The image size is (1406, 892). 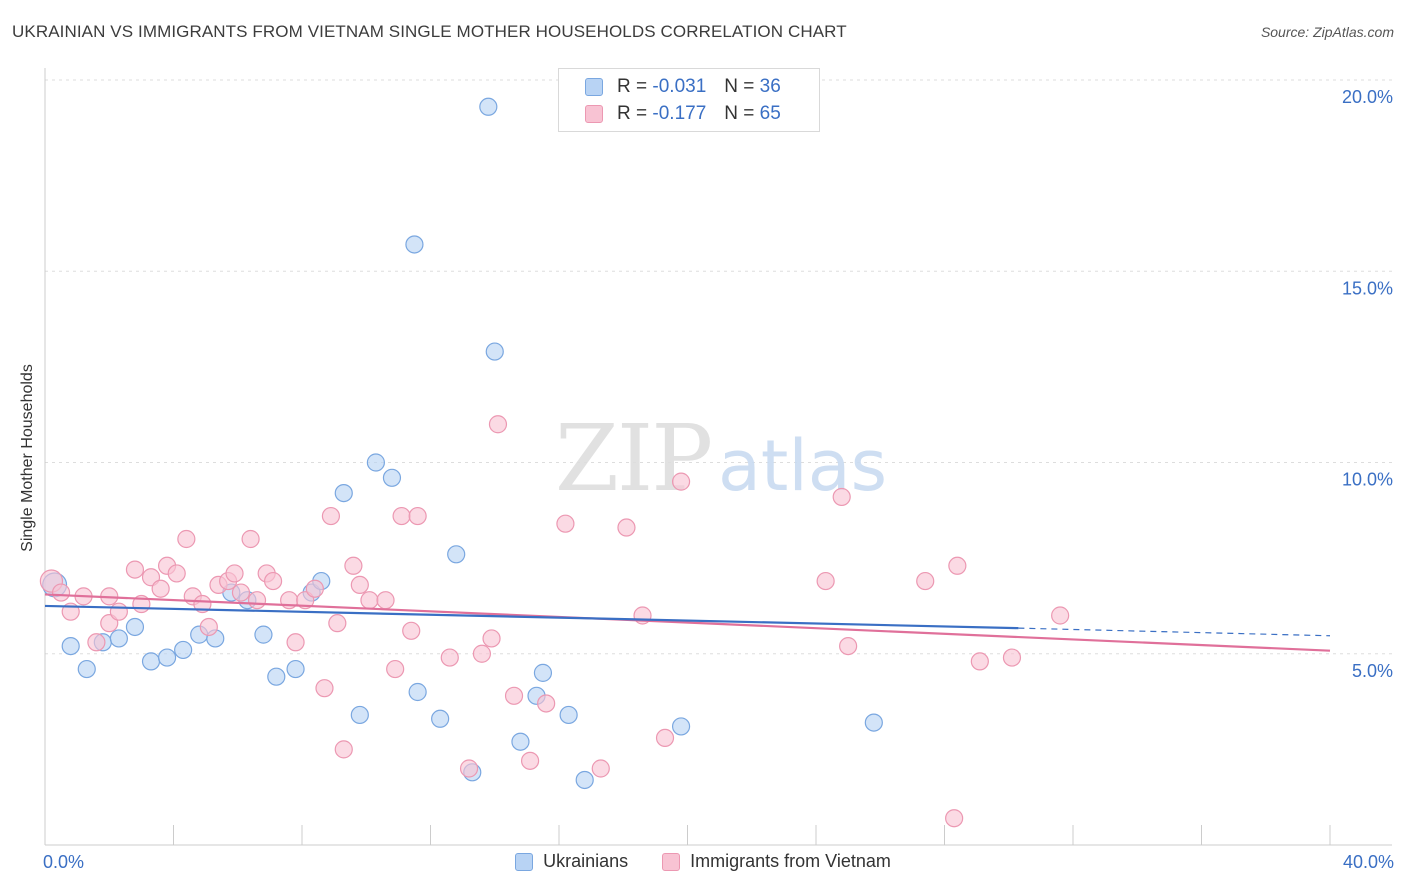 What do you see at coordinates (633, 458) in the screenshot?
I see `watermark-zip: ZIP` at bounding box center [633, 458].